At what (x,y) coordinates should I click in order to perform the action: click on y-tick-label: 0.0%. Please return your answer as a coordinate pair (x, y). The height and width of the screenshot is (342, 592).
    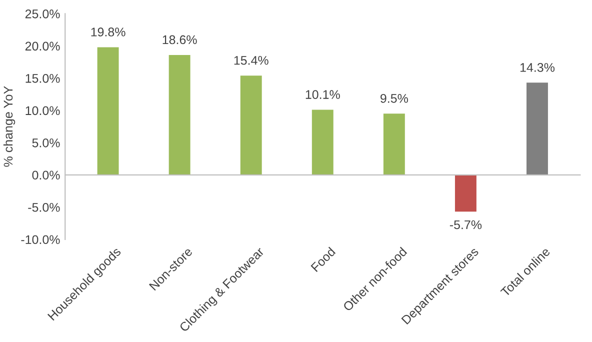
    Looking at the image, I should click on (46, 175).